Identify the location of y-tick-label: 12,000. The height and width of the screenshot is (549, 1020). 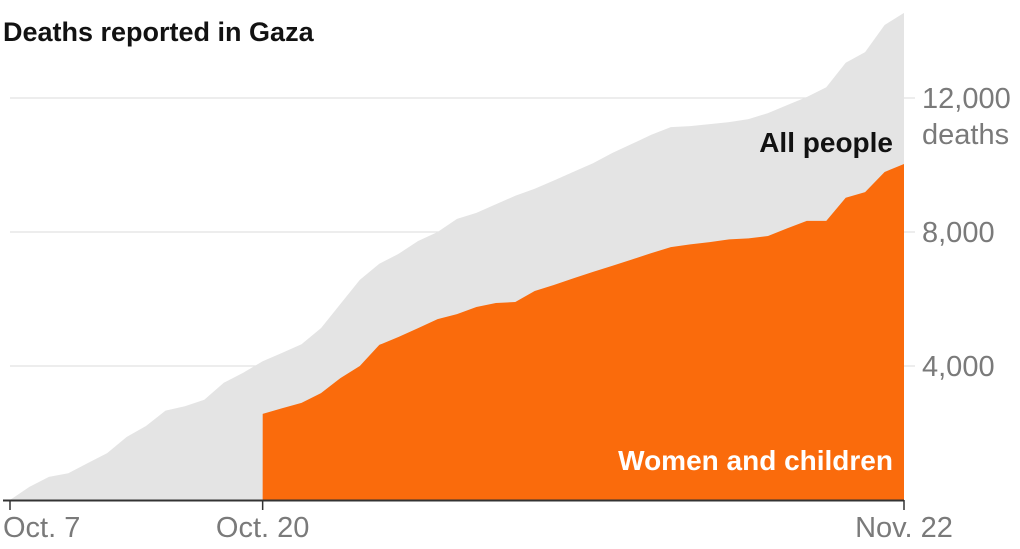
(966, 99).